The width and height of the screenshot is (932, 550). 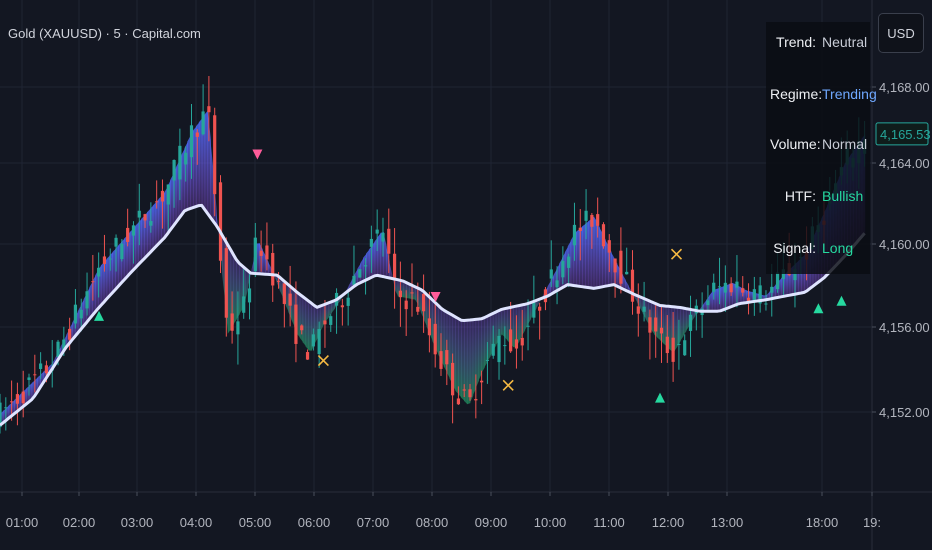 What do you see at coordinates (255, 522) in the screenshot?
I see `x-tick-label: 05:00` at bounding box center [255, 522].